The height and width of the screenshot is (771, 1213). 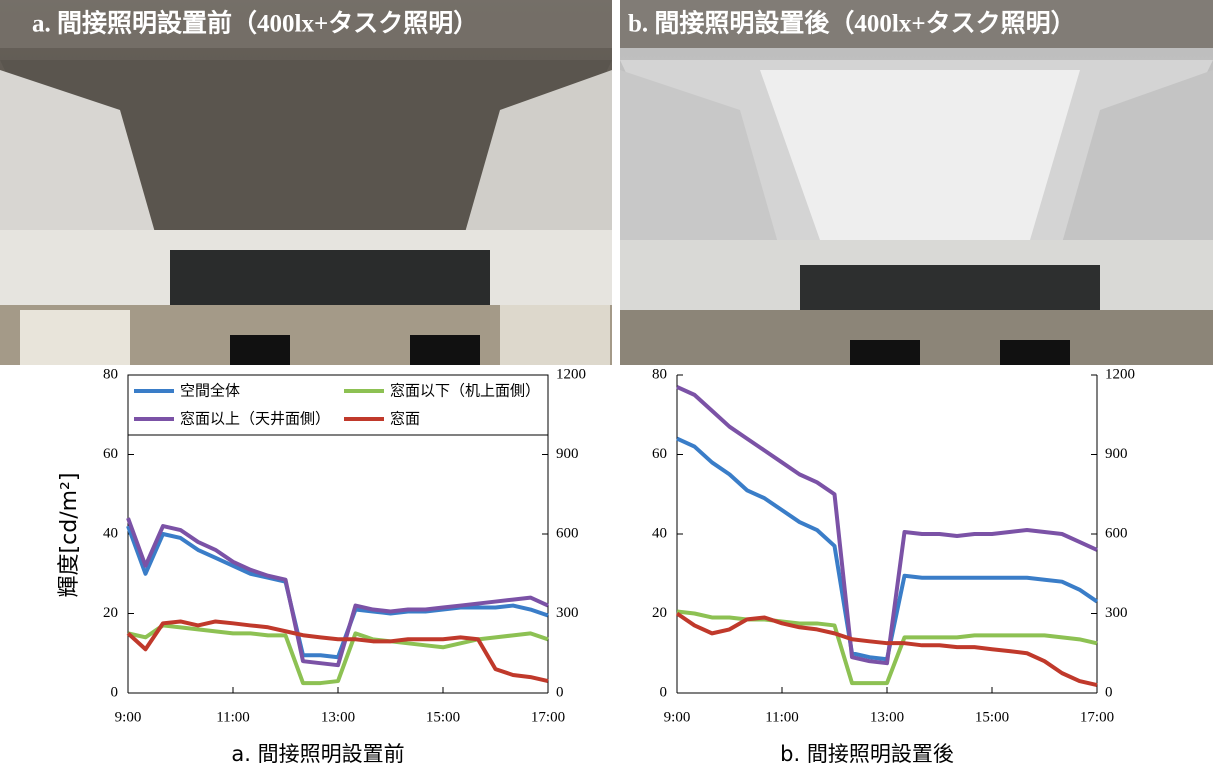 I want to click on legend-box, so click(x=338, y=405).